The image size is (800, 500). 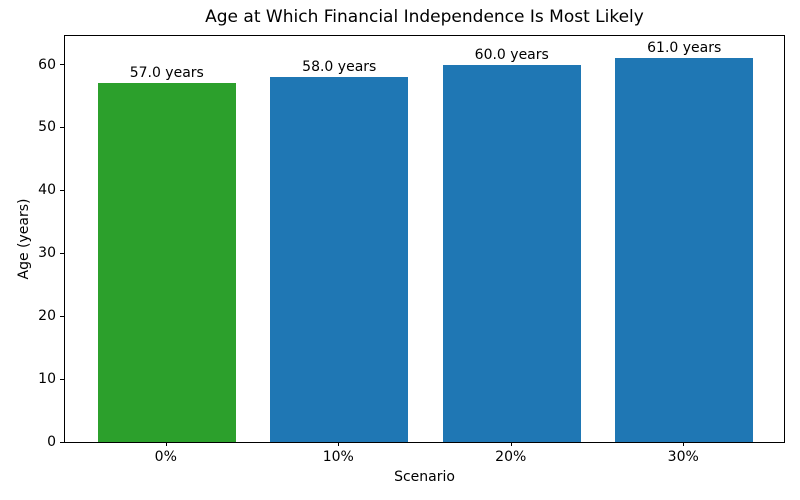 I want to click on x-tick-label: 10%, so click(x=338, y=457).